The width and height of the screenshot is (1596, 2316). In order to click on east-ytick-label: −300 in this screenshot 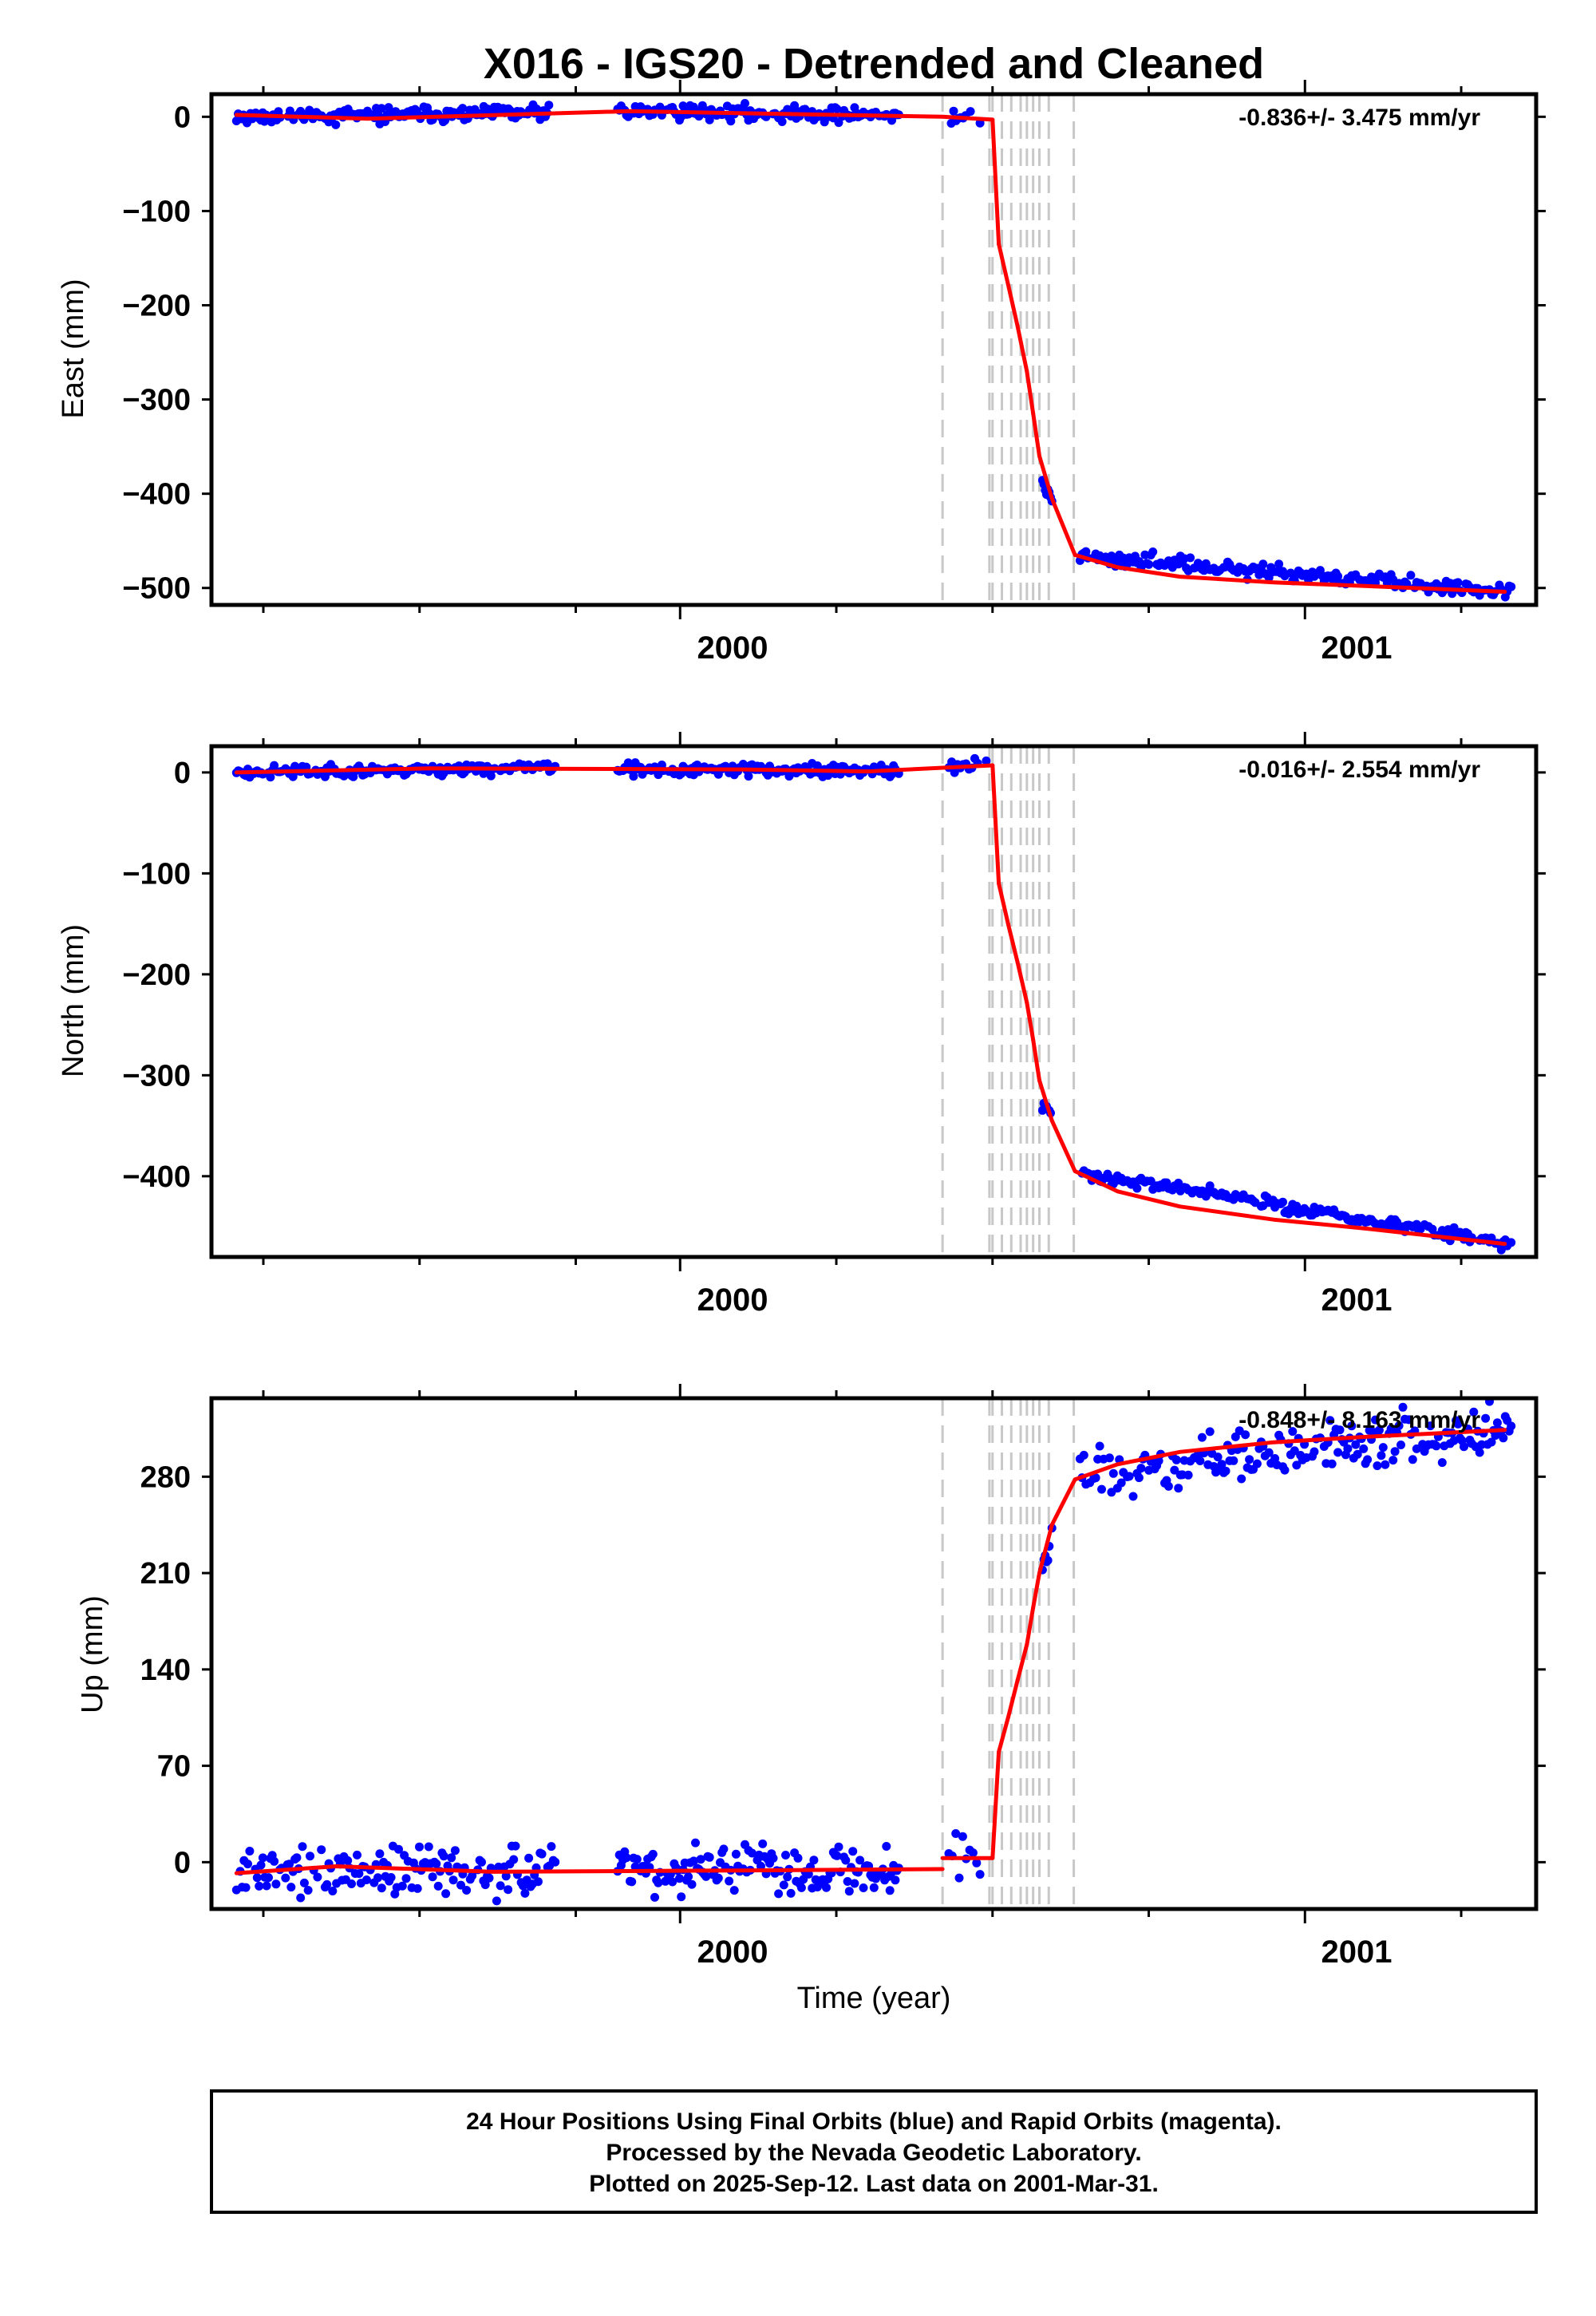, I will do `click(156, 400)`.